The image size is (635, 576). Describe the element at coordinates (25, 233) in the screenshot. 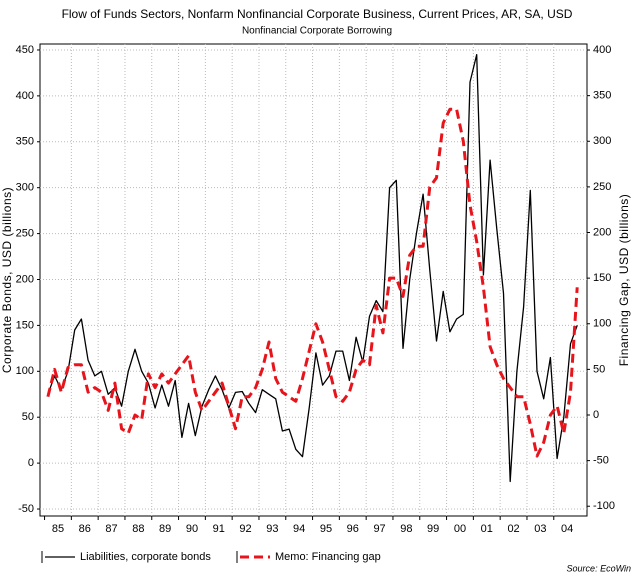

I see `y-tick-label: 250` at that location.